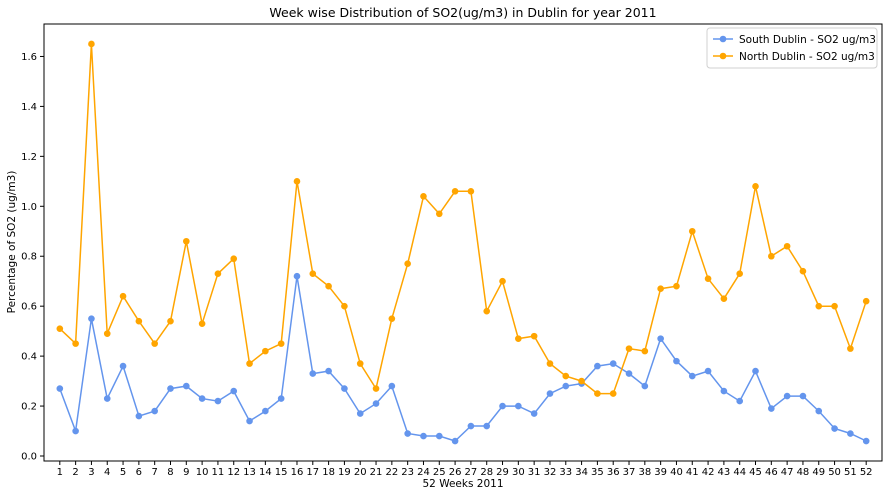 Image resolution: width=888 pixels, height=496 pixels. What do you see at coordinates (755, 472) in the screenshot?
I see `x-tick-label: 45` at bounding box center [755, 472].